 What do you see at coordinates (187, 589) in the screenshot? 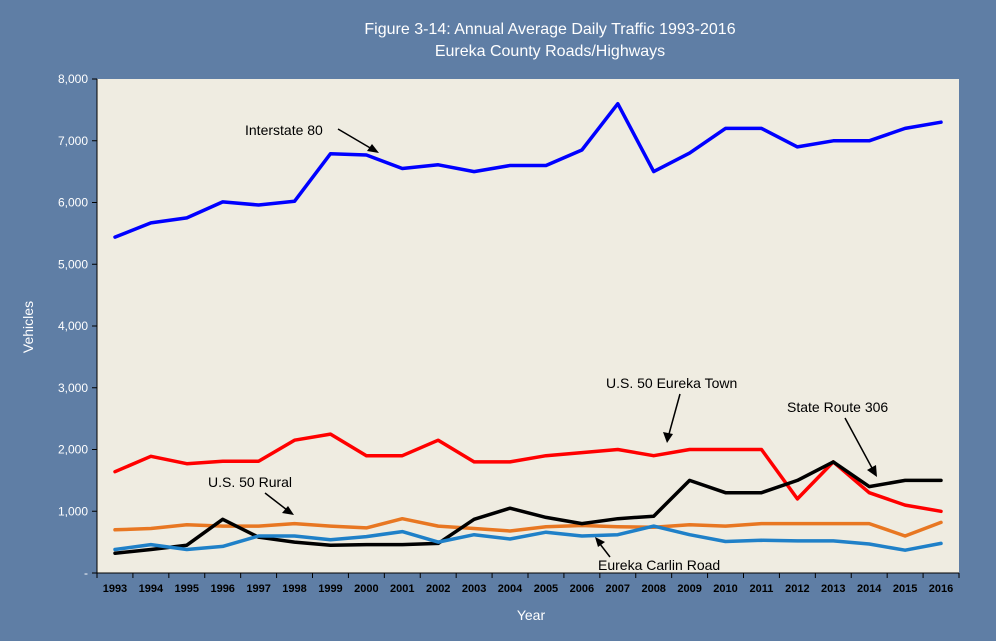
I see `x-tick-label: 1995` at bounding box center [187, 589].